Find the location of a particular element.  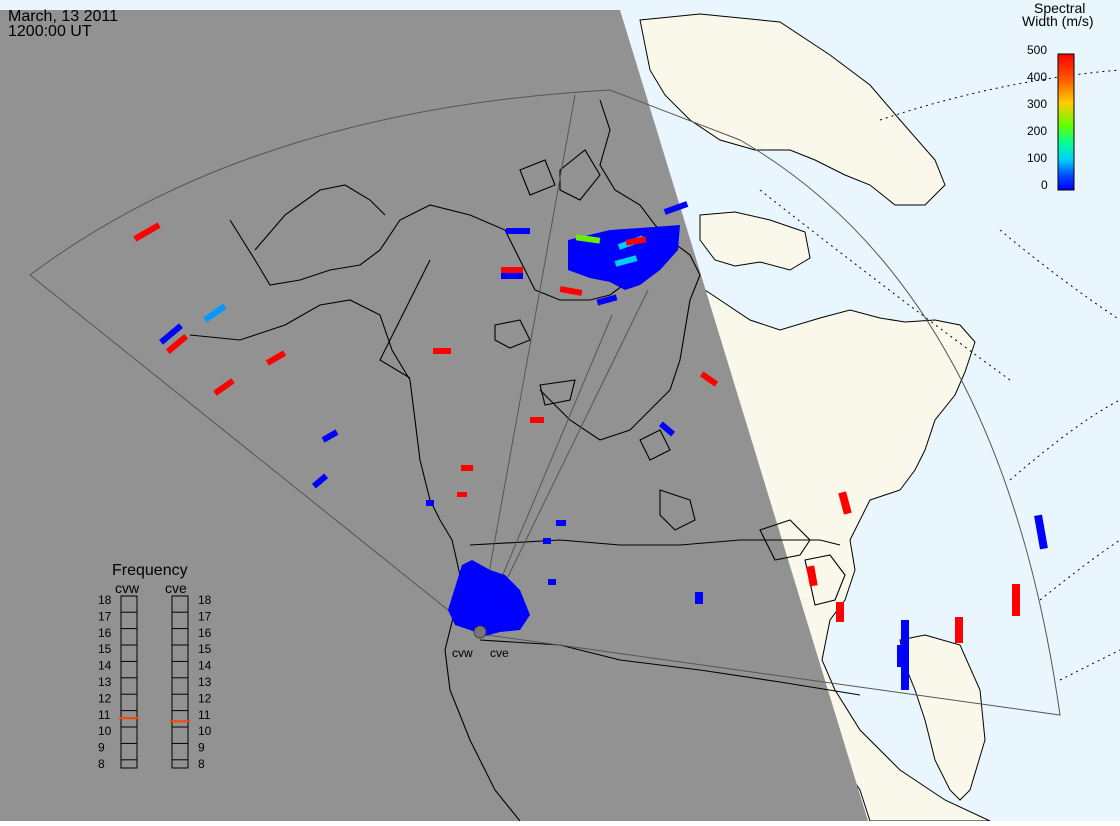

colorbar-tick: 100 is located at coordinates (1037, 158).